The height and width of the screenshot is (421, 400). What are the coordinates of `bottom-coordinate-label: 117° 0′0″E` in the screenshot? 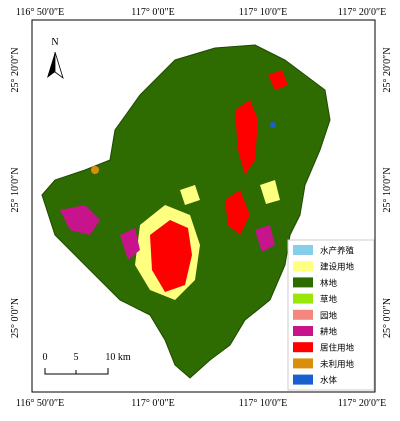 It's located at (153, 403).